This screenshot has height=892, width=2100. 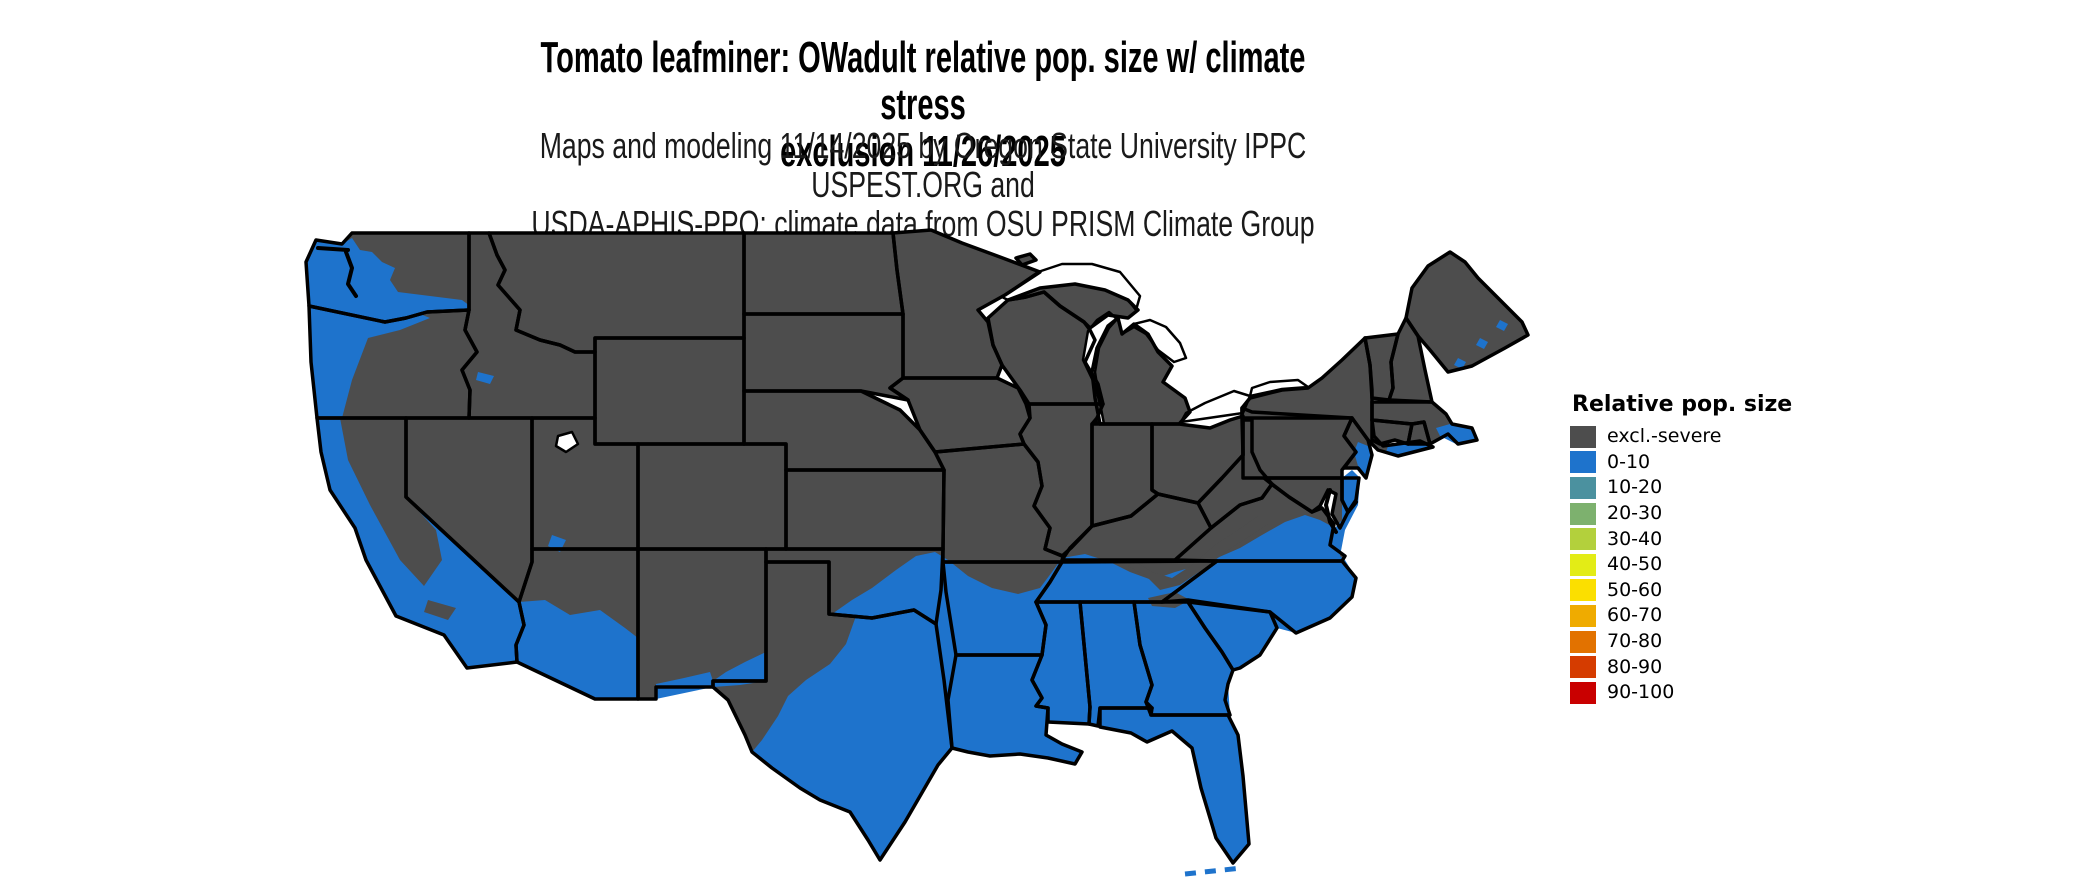 I want to click on map-title-line2: exclusion 11/26/2025, so click(x=923, y=151).